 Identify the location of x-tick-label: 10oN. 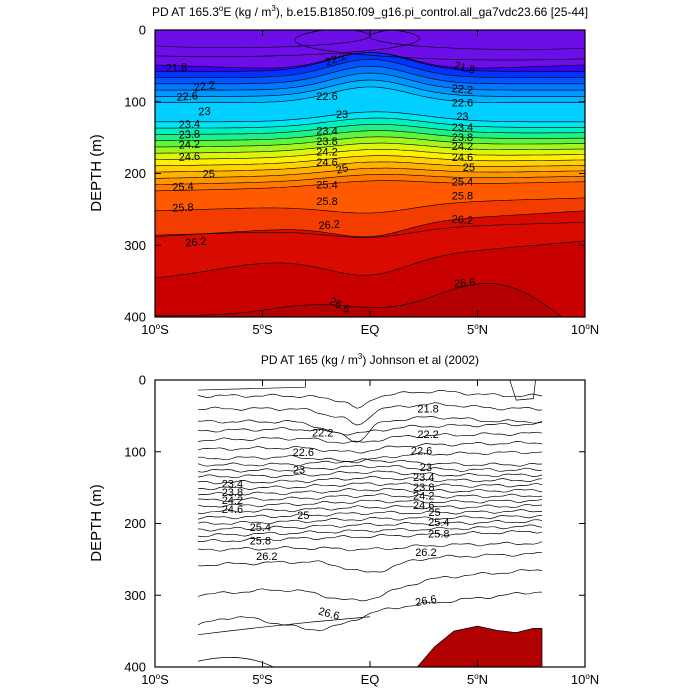
(585, 679).